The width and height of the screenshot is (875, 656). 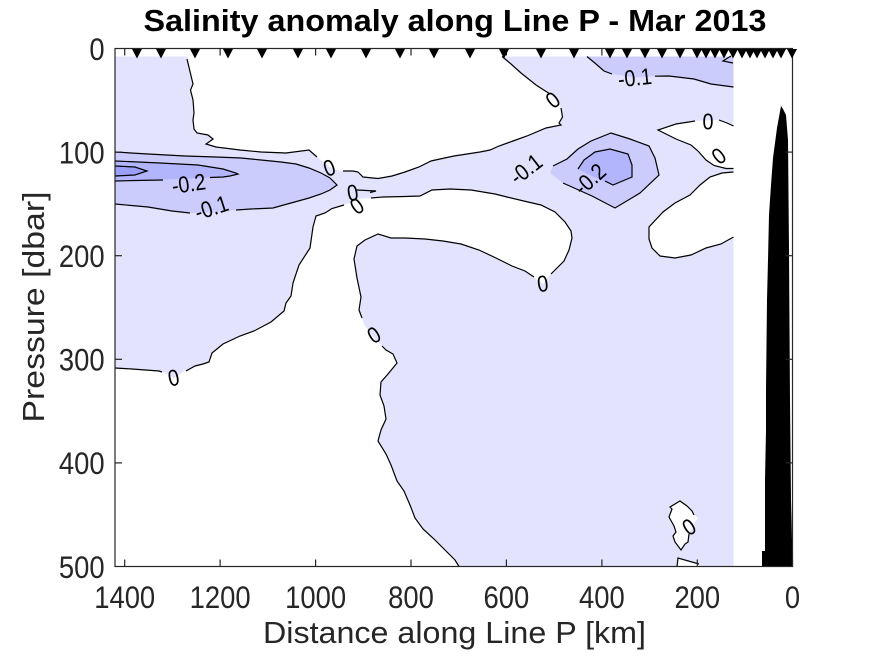 I want to click on svg-text: -0.1, so click(x=635, y=77).